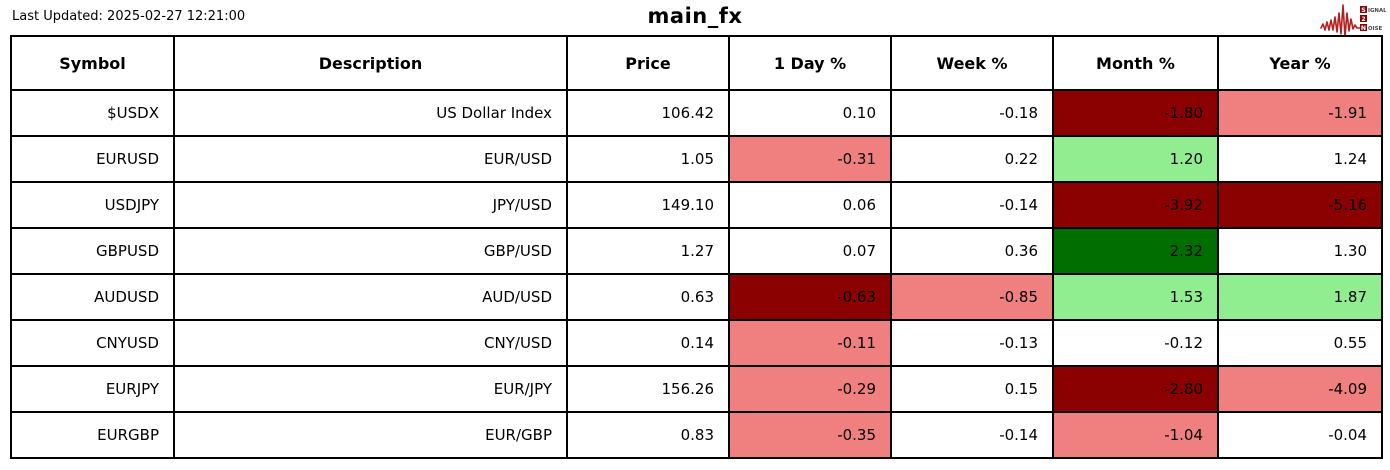 The width and height of the screenshot is (1390, 470). I want to click on cell-description: EUR/JPY, so click(370, 389).